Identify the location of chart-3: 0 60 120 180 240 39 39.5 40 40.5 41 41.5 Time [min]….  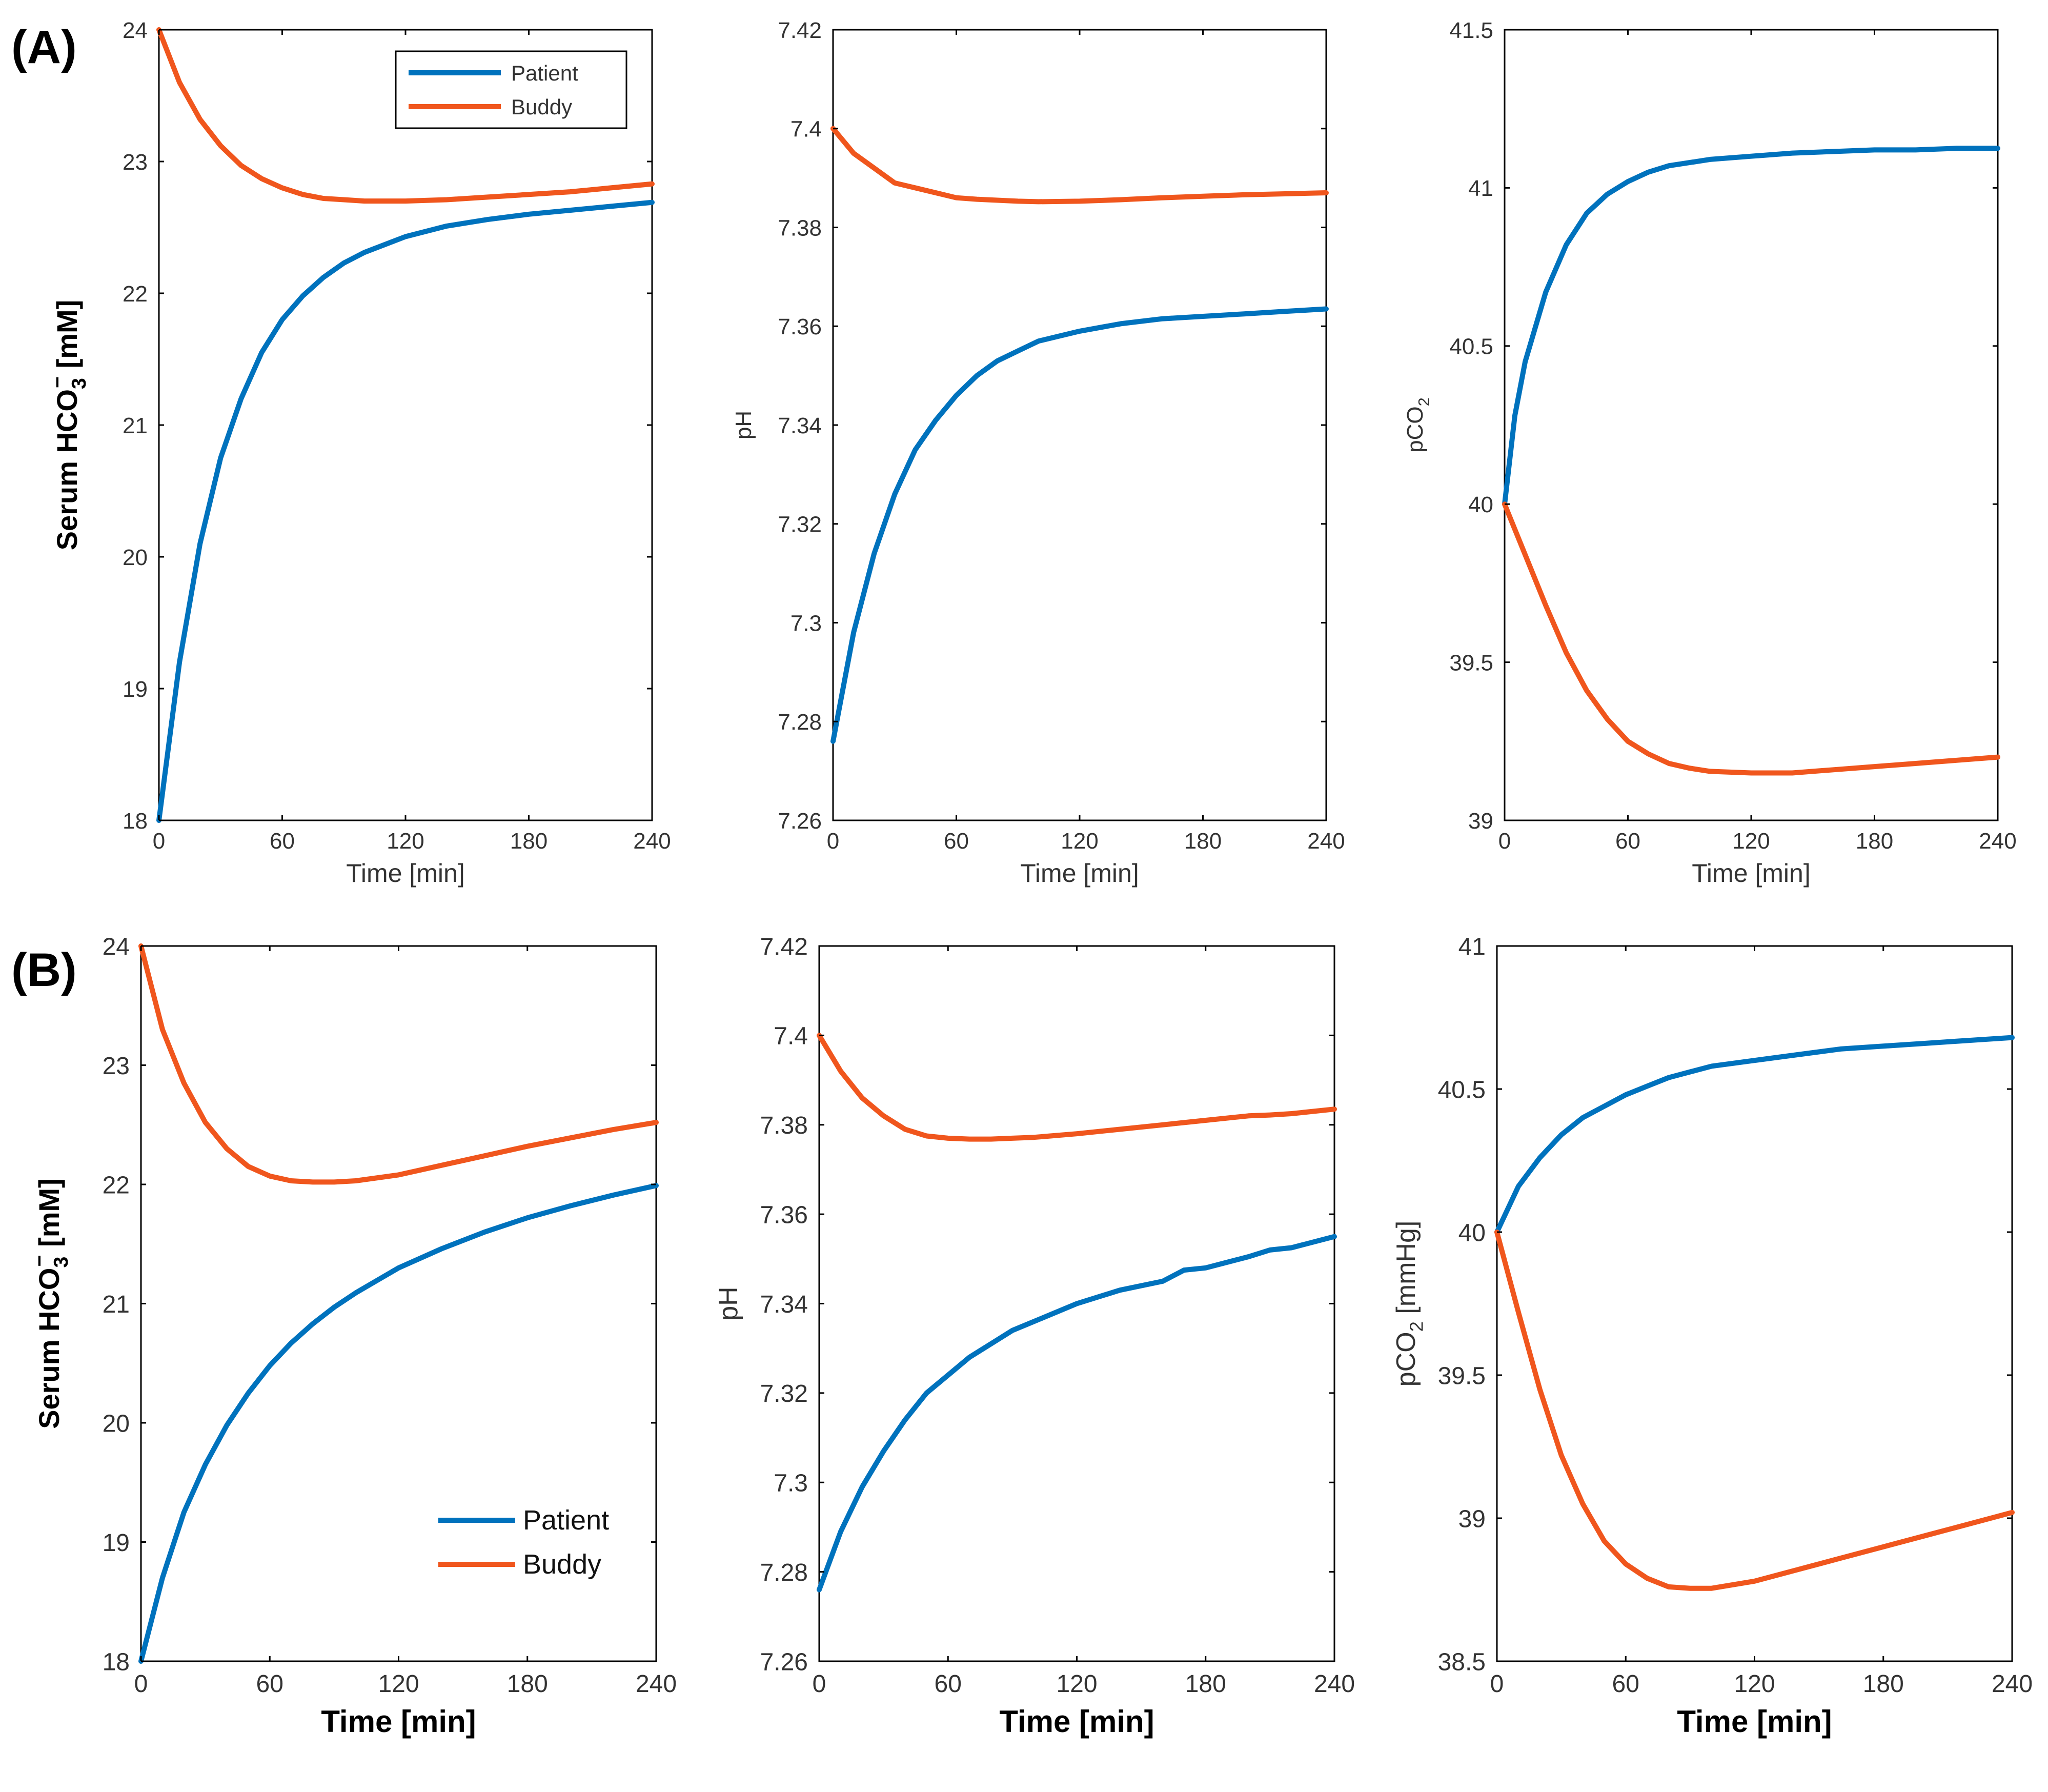
(1710, 453).